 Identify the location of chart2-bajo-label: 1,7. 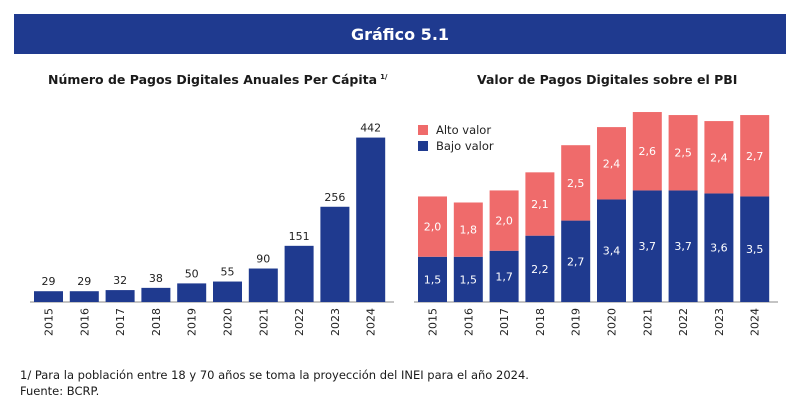
(504, 276).